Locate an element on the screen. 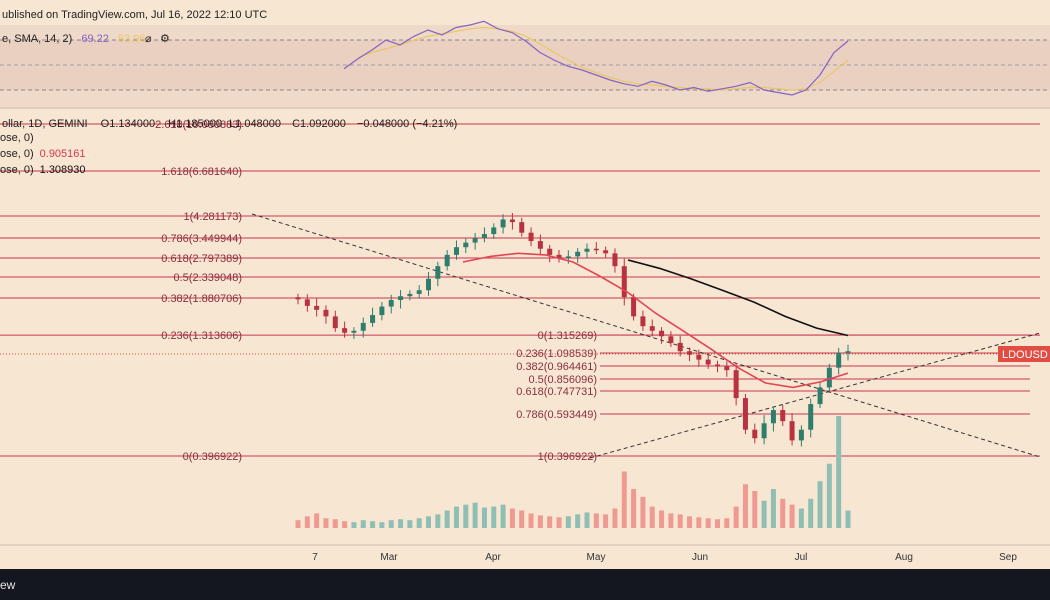 This screenshot has width=1050, height=600. symbol-line: ollar, 1D, GEMINI is located at coordinates (45, 124).